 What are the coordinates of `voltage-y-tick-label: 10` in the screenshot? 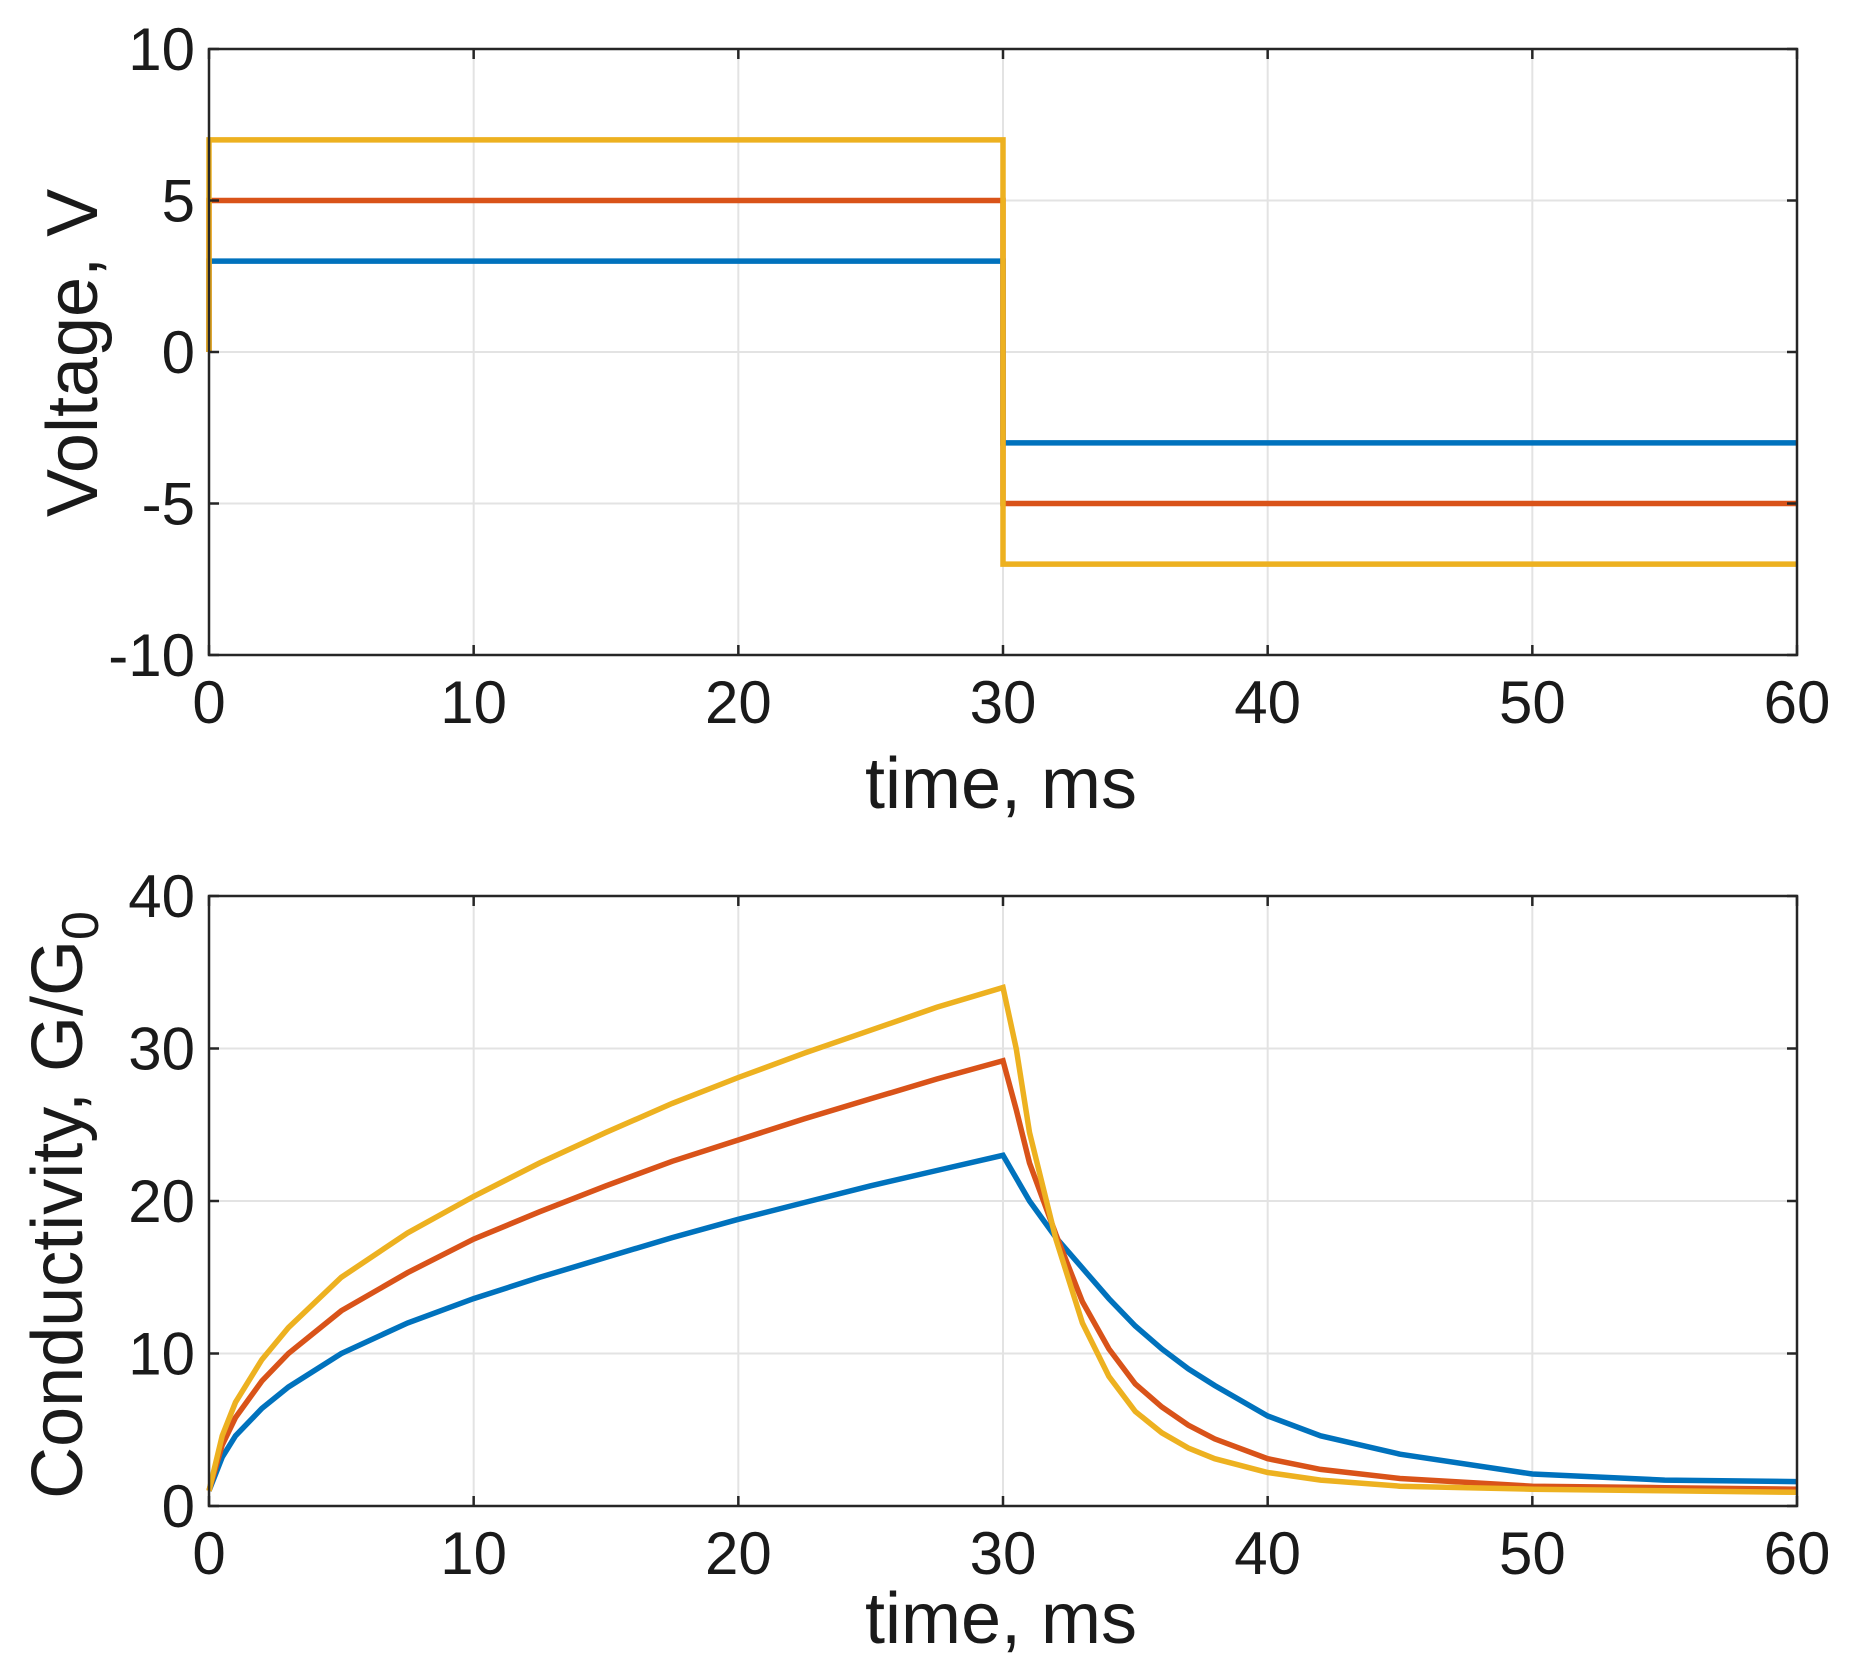 It's located at (161, 49).